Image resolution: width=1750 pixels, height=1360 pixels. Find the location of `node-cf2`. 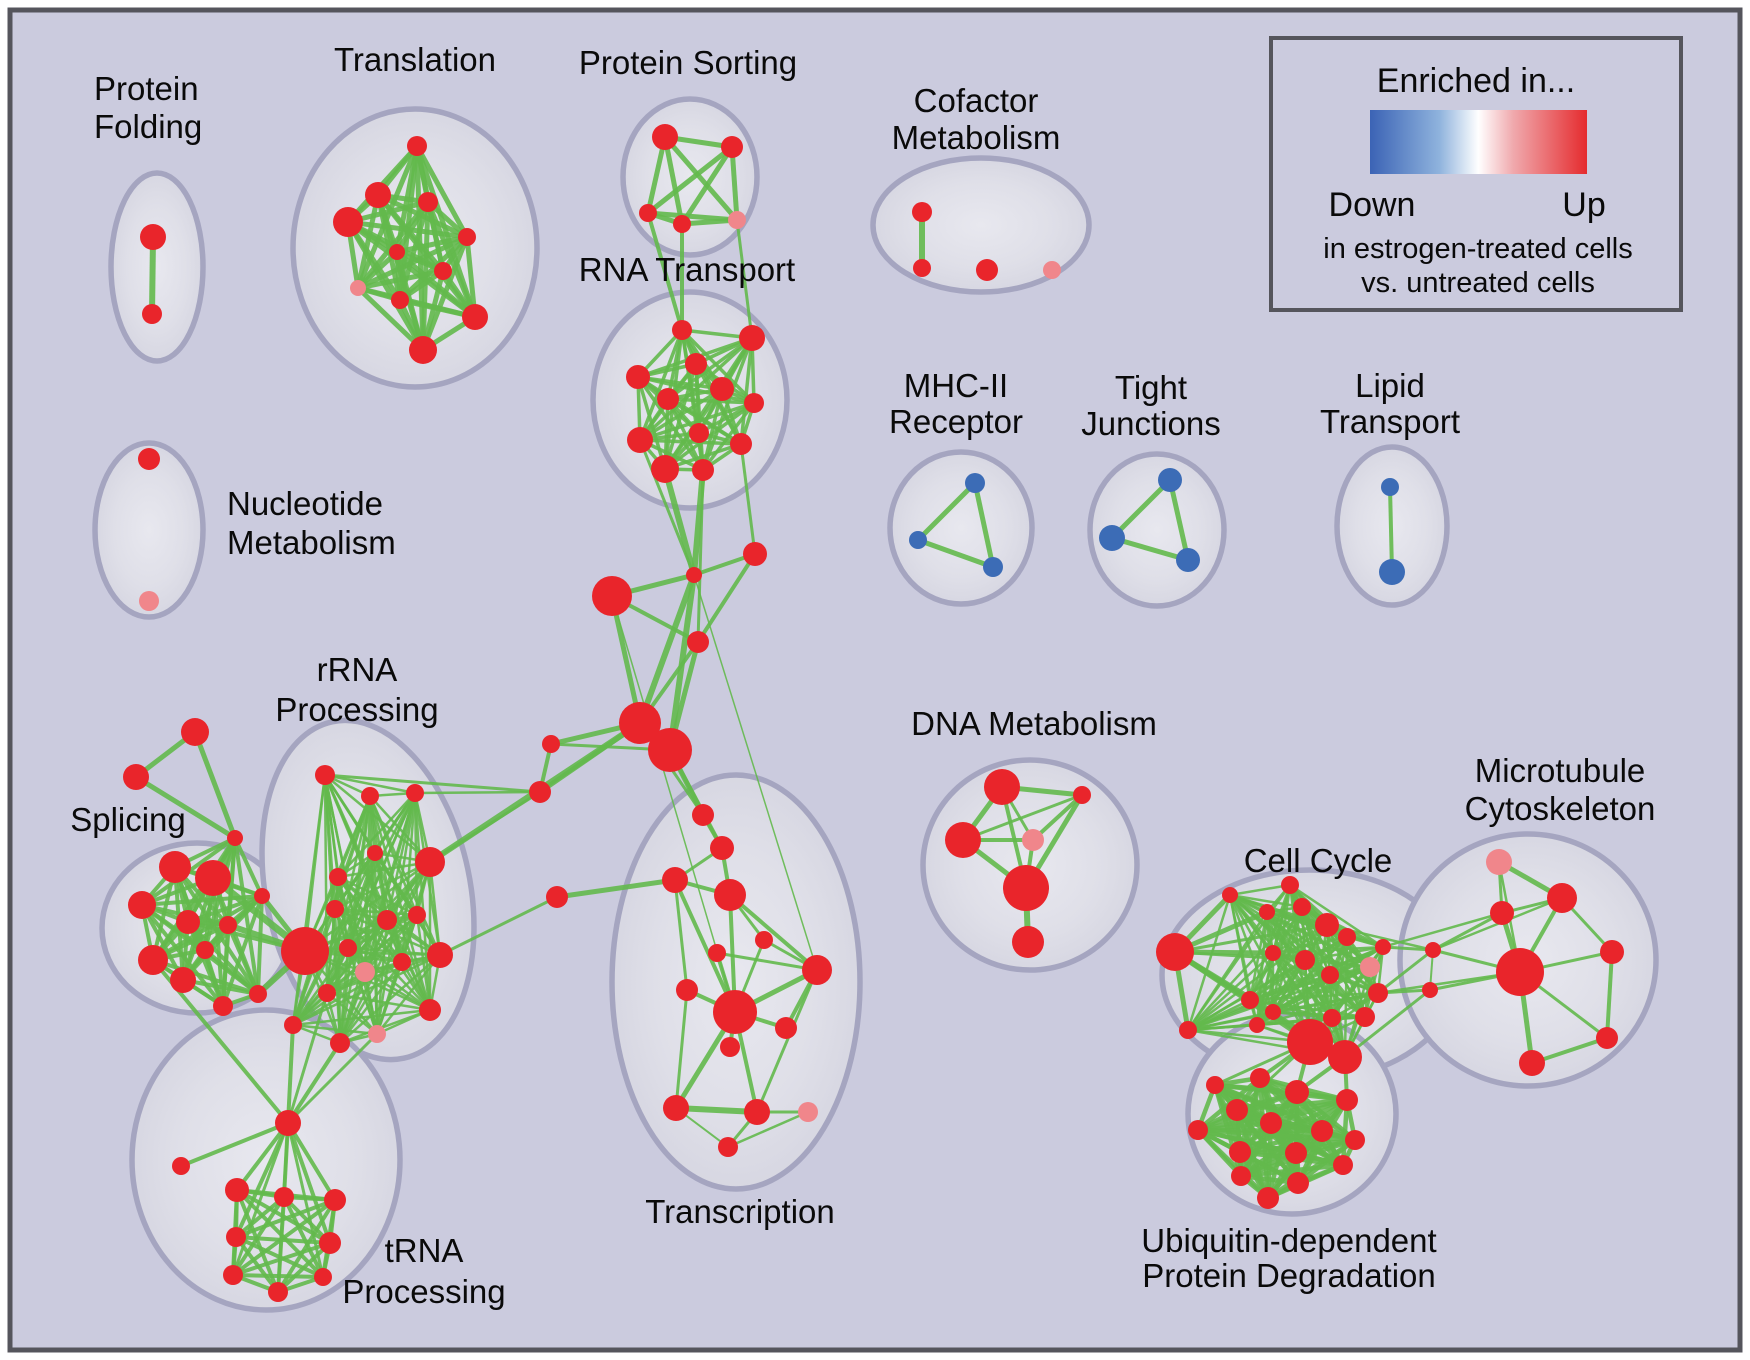

node-cf2 is located at coordinates (922, 268).